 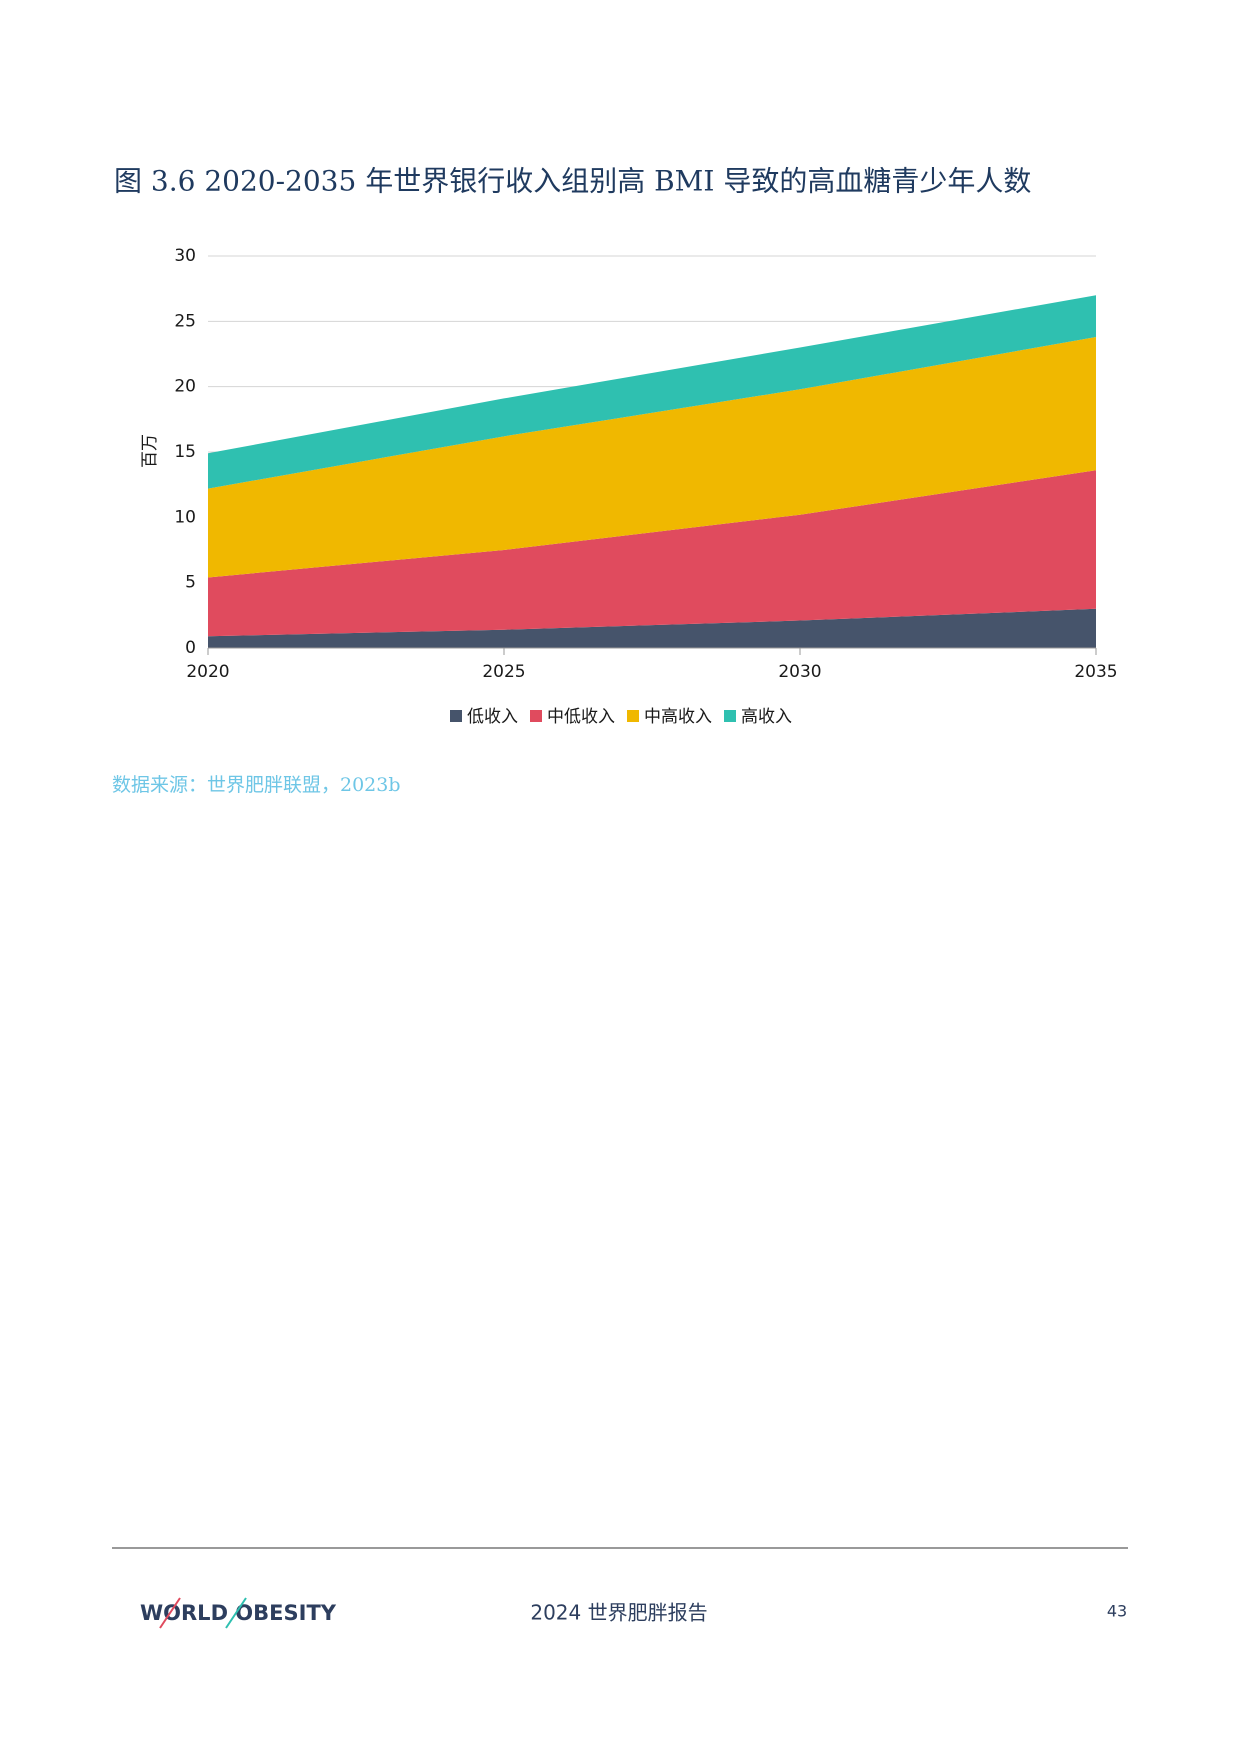 I want to click on y-axis-label: 百万, so click(x=150, y=451).